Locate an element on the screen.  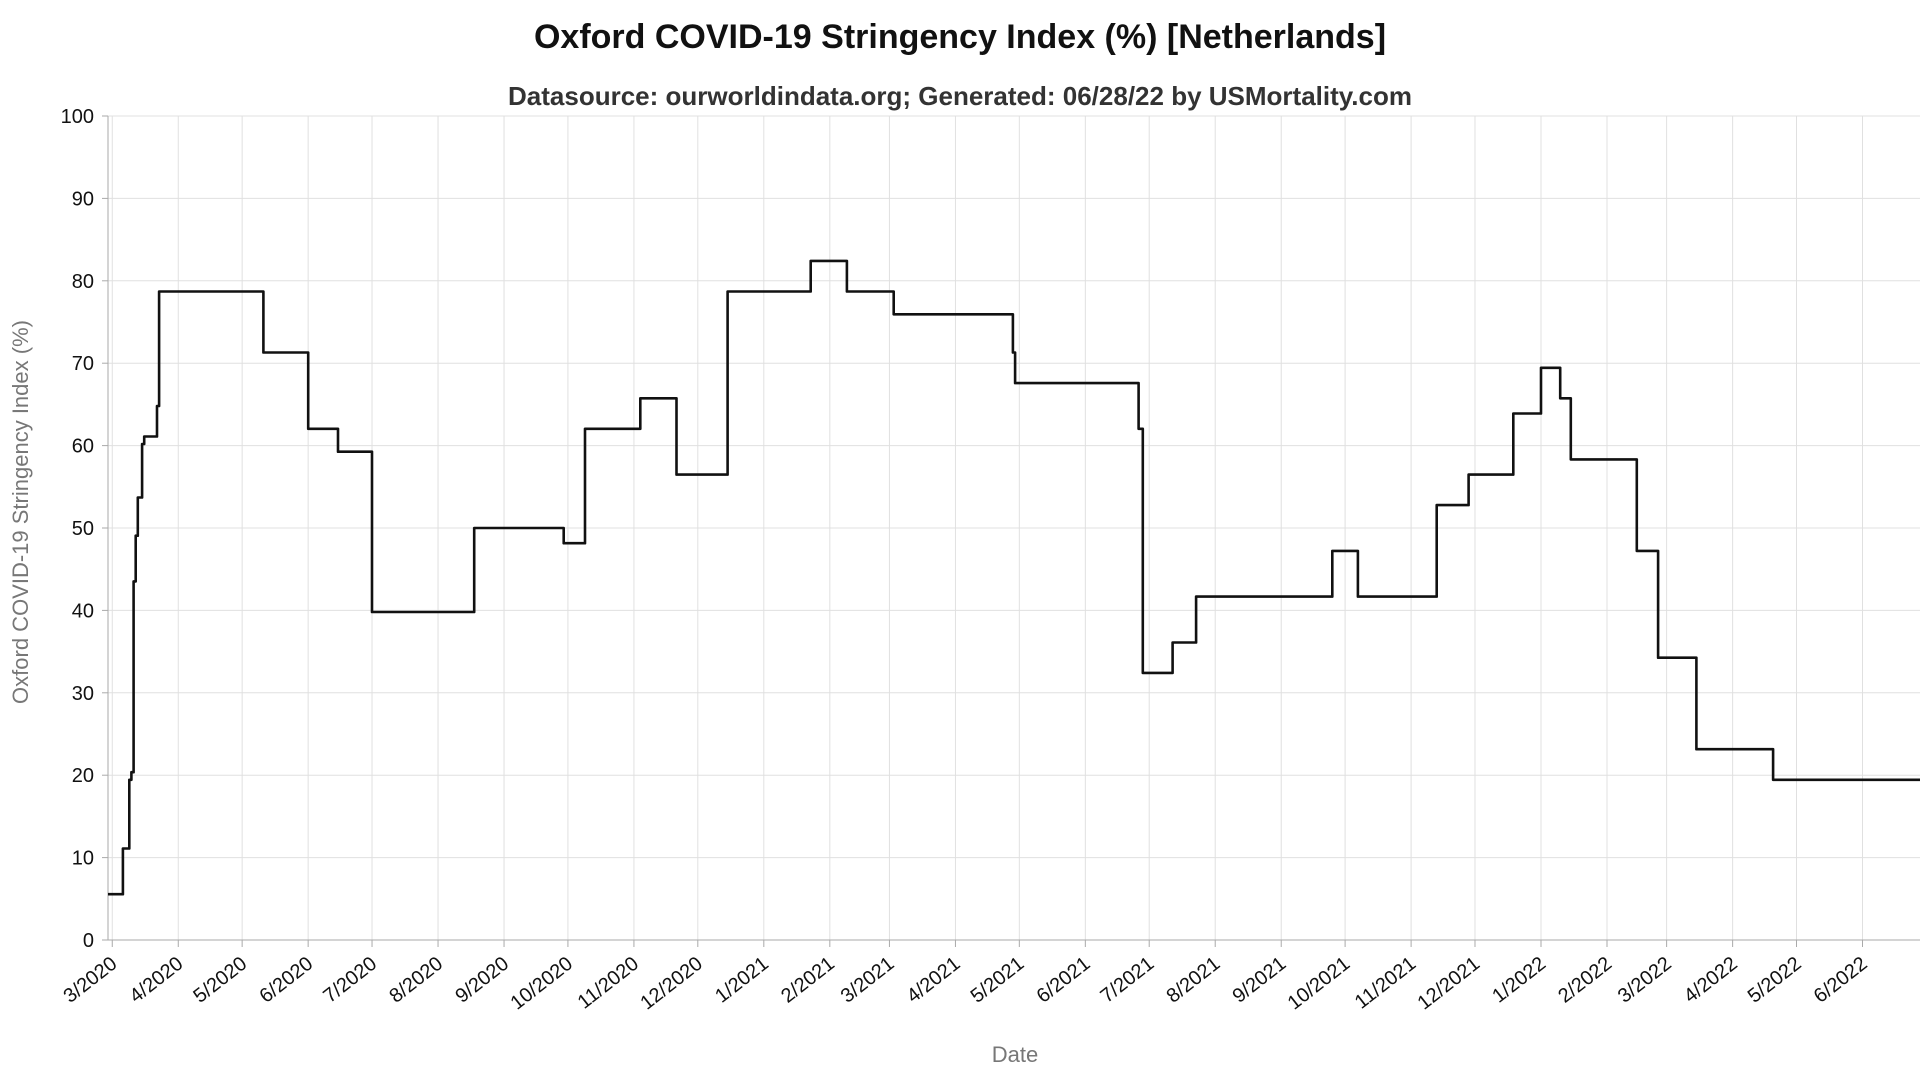
y-tick-label: 20 is located at coordinates (83, 776).